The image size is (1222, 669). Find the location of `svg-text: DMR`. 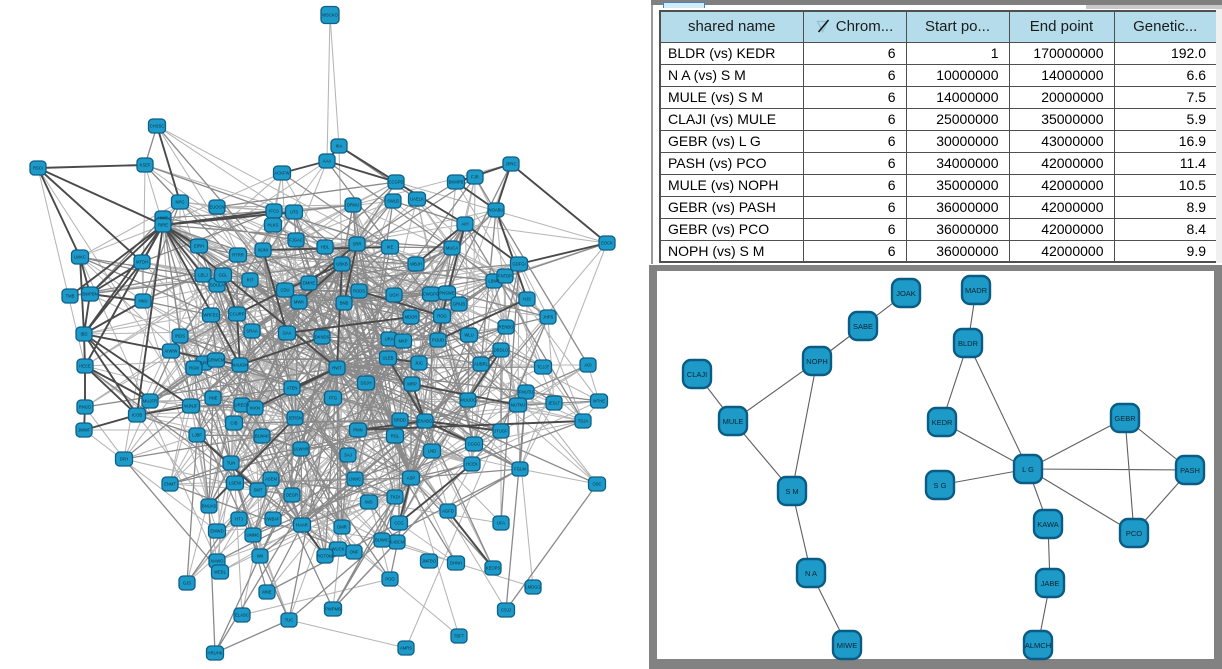

svg-text: DMR is located at coordinates (342, 527).